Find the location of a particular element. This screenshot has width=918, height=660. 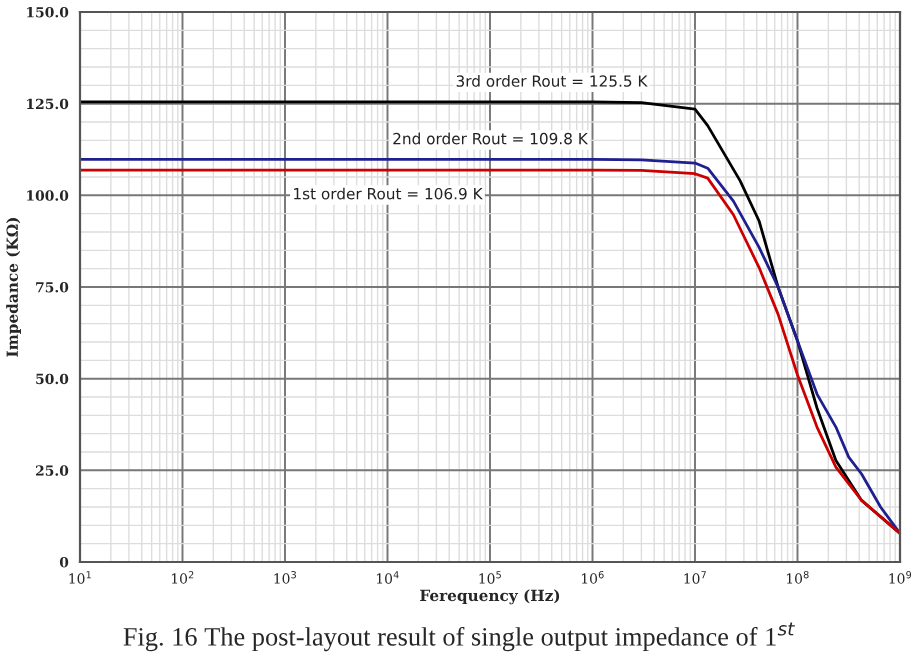

caption: Fig. 16 The post-layout result of single output impedance of 1$^{st}$ is located at coordinates (459, 637).